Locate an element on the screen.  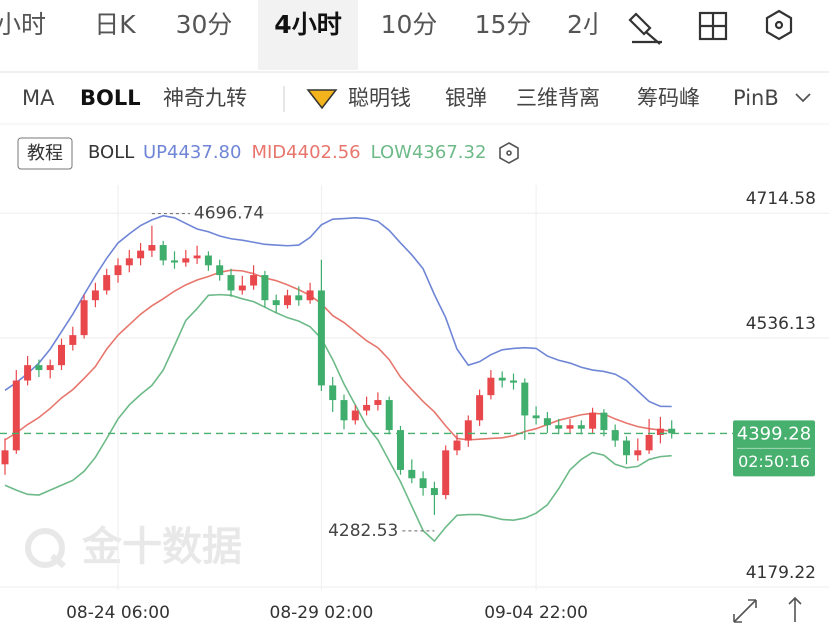
watermark-text: 金十数据 is located at coordinates (161, 547).